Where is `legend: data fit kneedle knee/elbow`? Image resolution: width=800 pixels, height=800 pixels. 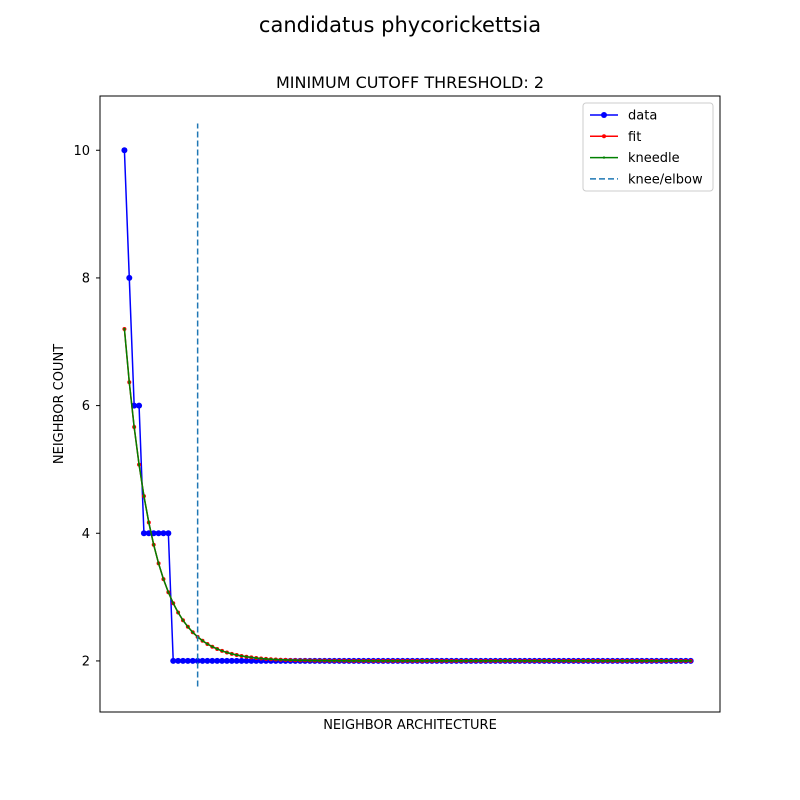 legend: data fit kneedle knee/elbow is located at coordinates (648, 147).